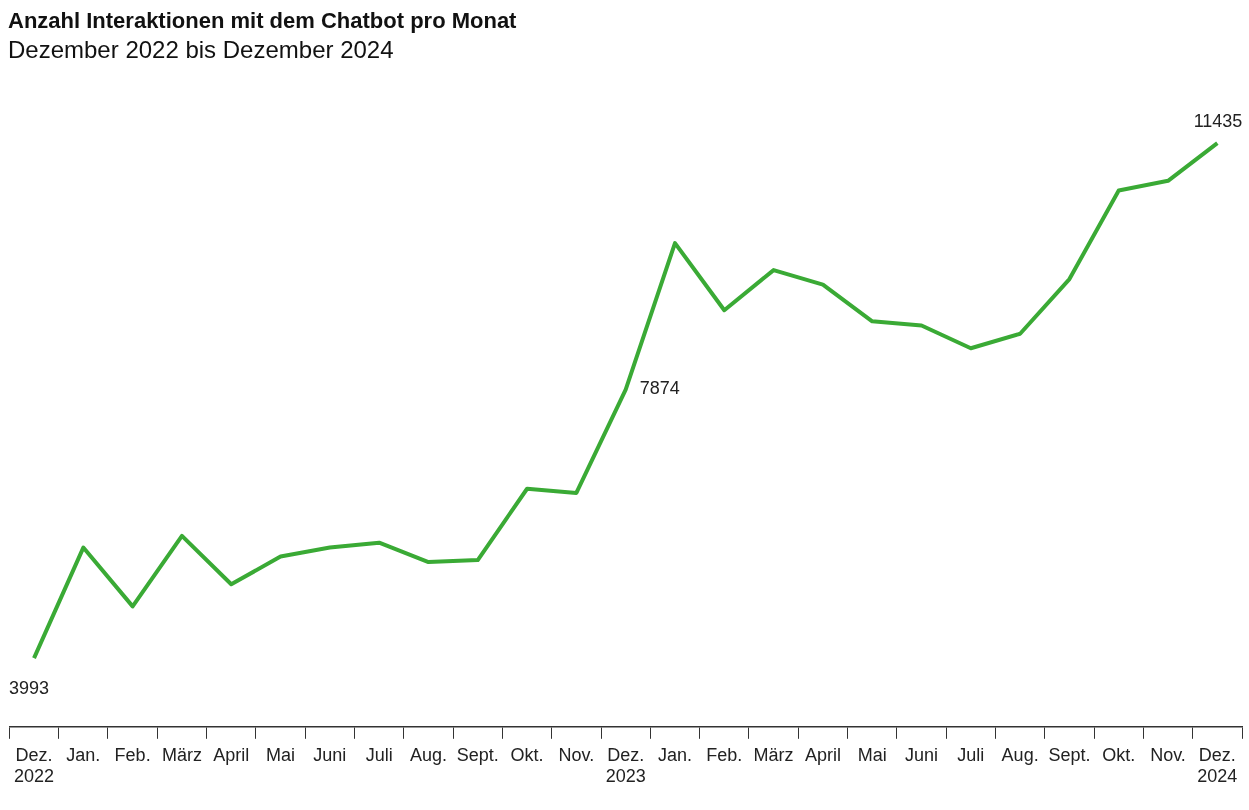 This screenshot has height=810, width=1249. Describe the element at coordinates (263, 21) in the screenshot. I see `chart-title: Anzahl Interaktionen mit dem Chatbot pro Monat` at that location.